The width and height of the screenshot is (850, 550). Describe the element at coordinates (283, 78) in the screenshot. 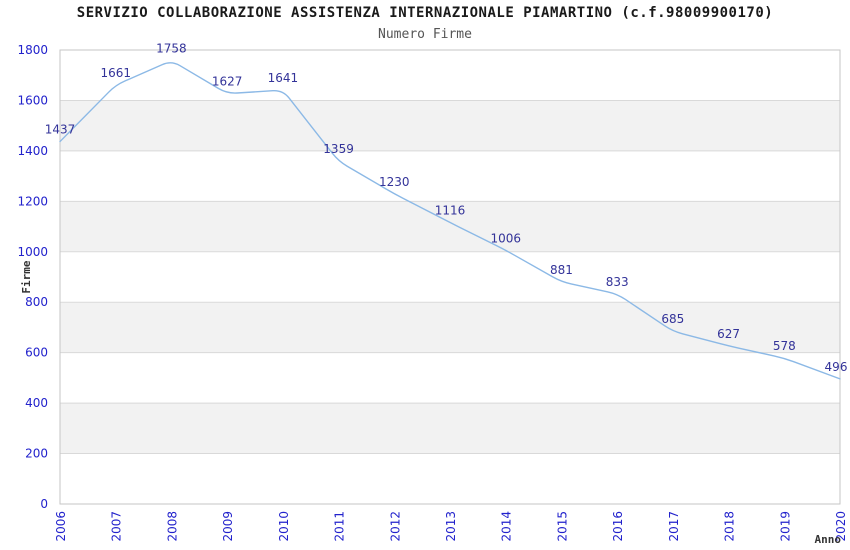

I see `data-point-label: 1641` at that location.